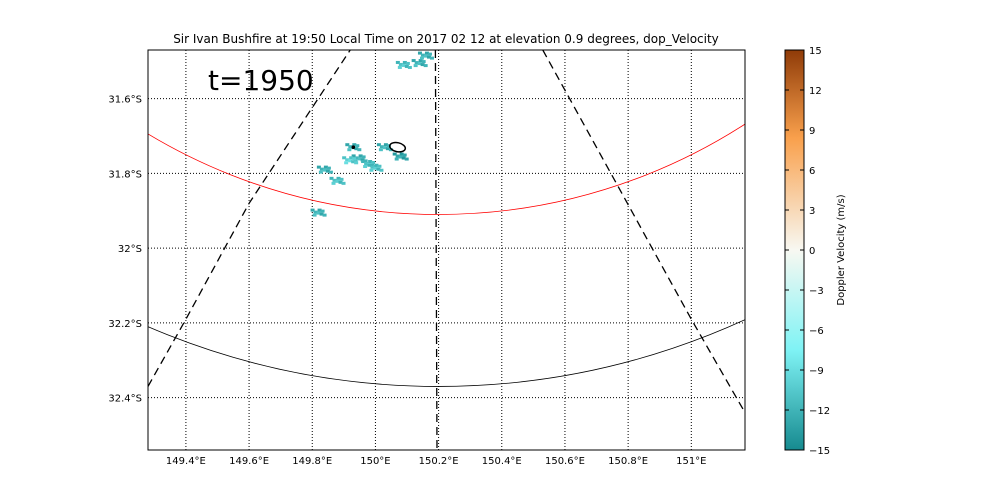 The image size is (1000, 500). Describe the element at coordinates (125, 324) in the screenshot. I see `y-tick-label: 32.2°S` at that location.